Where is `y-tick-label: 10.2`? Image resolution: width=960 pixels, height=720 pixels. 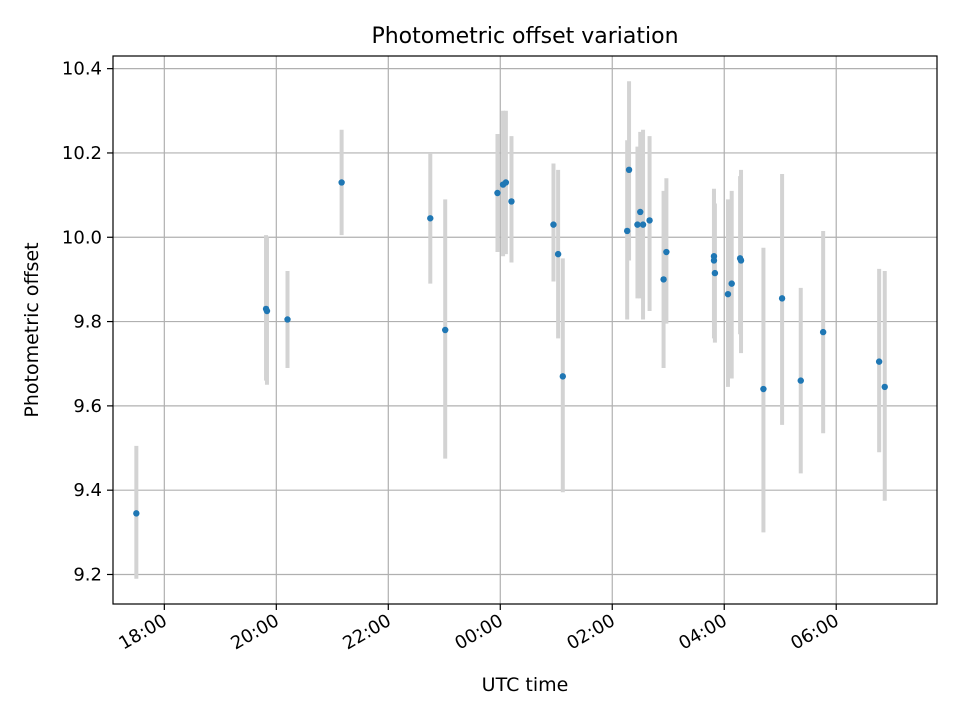
y-tick-label: 10.2 is located at coordinates (82, 153).